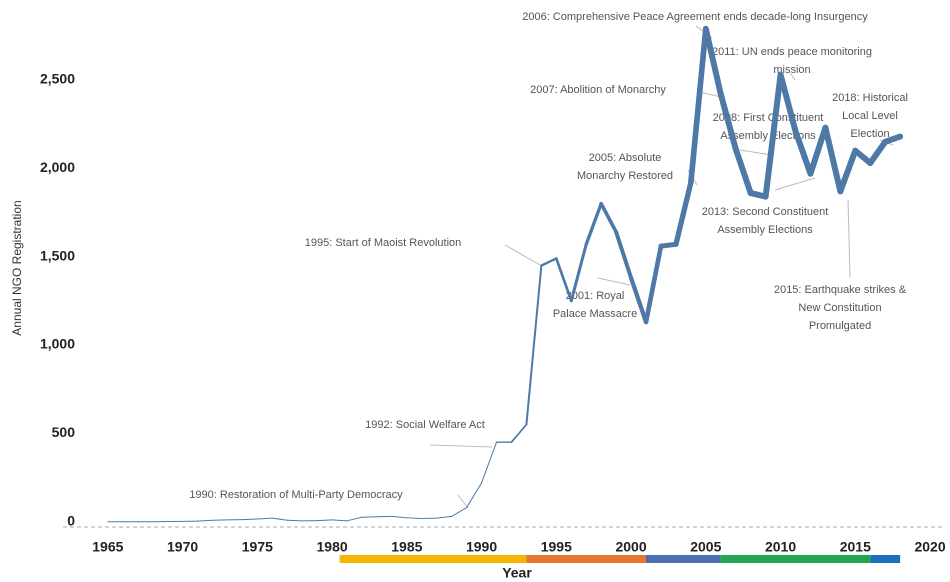 The image size is (950, 582). I want to click on y-tick-label: 2,500, so click(57, 79).